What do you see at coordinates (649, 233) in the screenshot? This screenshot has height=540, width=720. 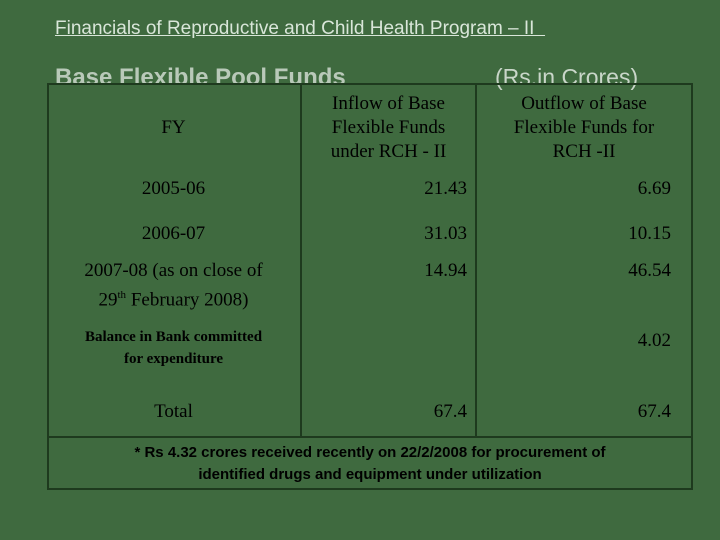 I see `row-2-outflow: 10.15` at bounding box center [649, 233].